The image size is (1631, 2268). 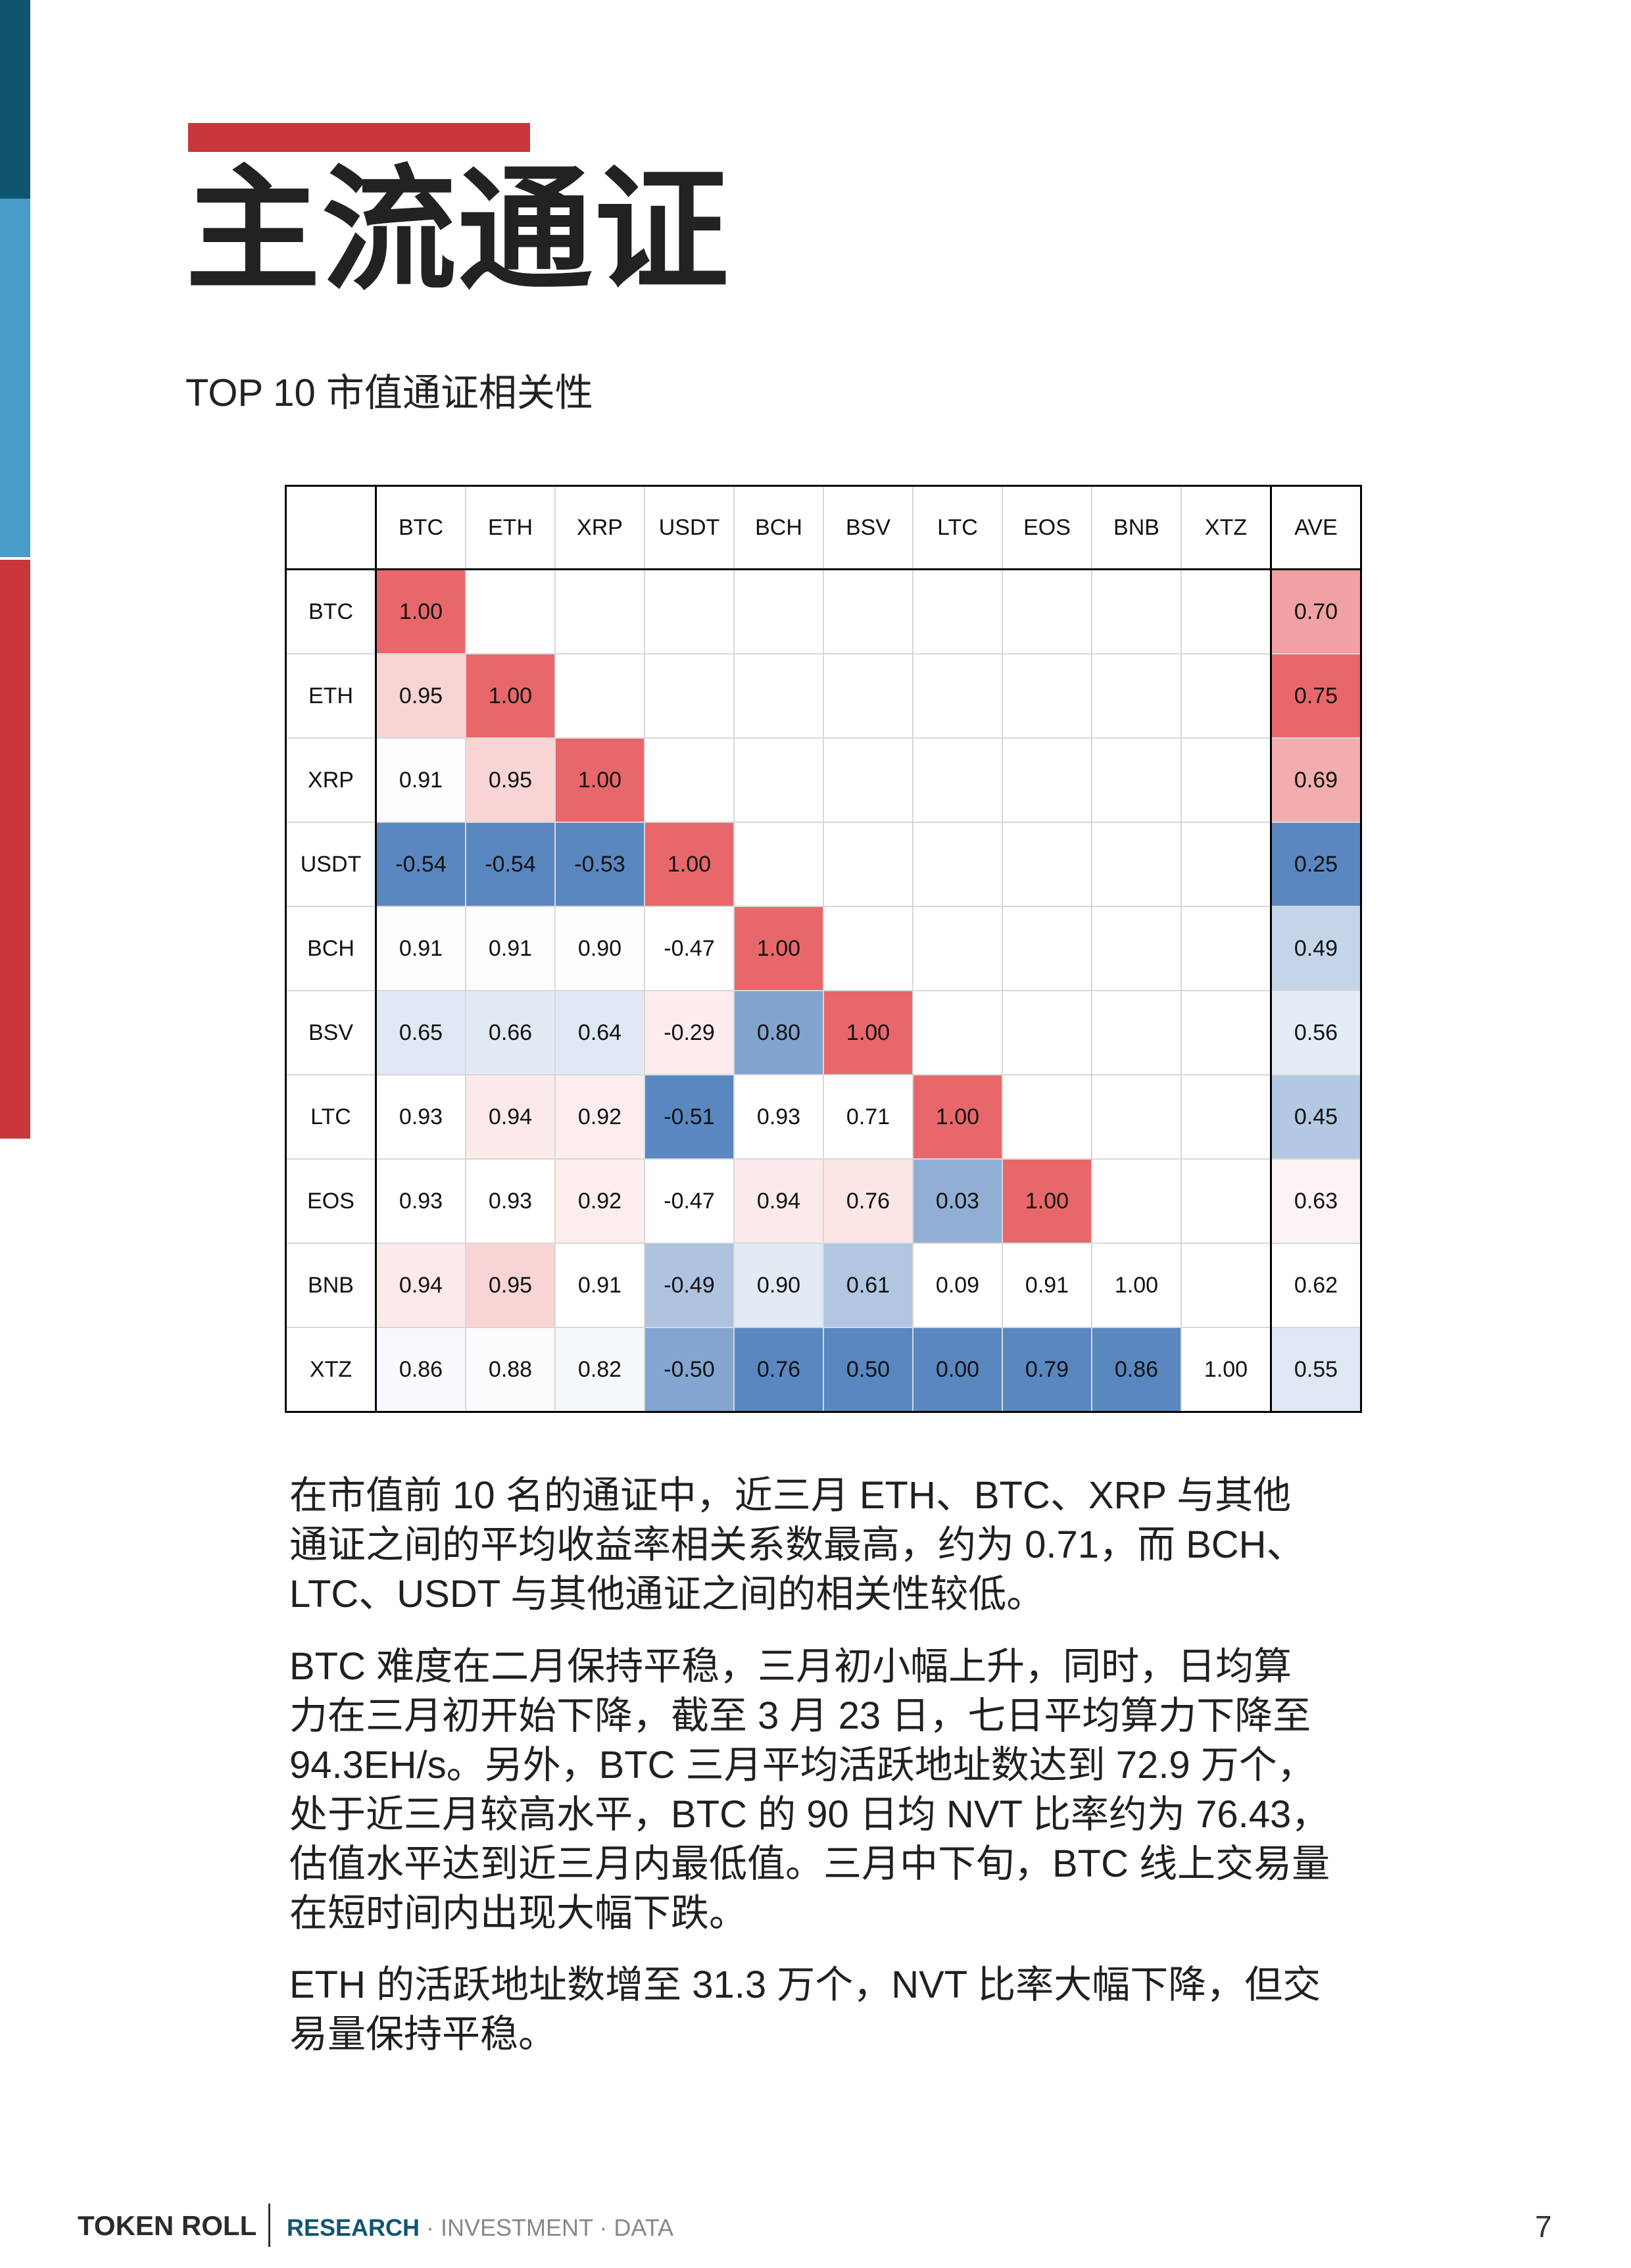 What do you see at coordinates (868, 527) in the screenshot?
I see `column-header: BSV` at bounding box center [868, 527].